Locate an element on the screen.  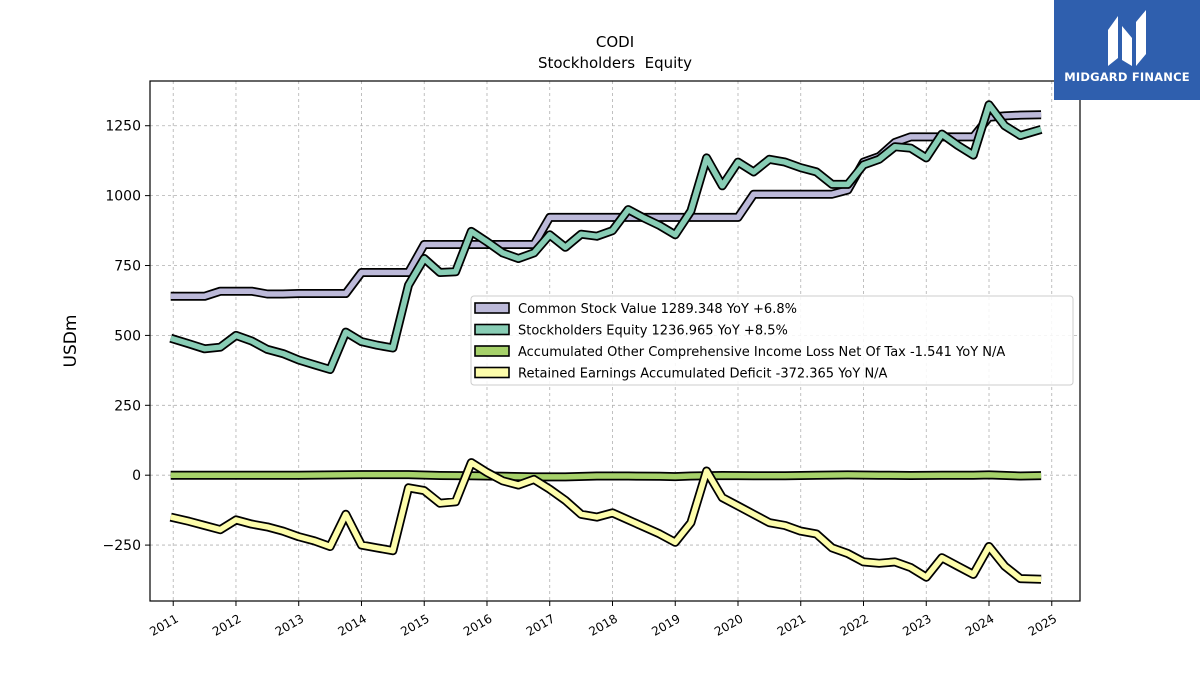
x-tick-label: 2021 is located at coordinates (791, 624).